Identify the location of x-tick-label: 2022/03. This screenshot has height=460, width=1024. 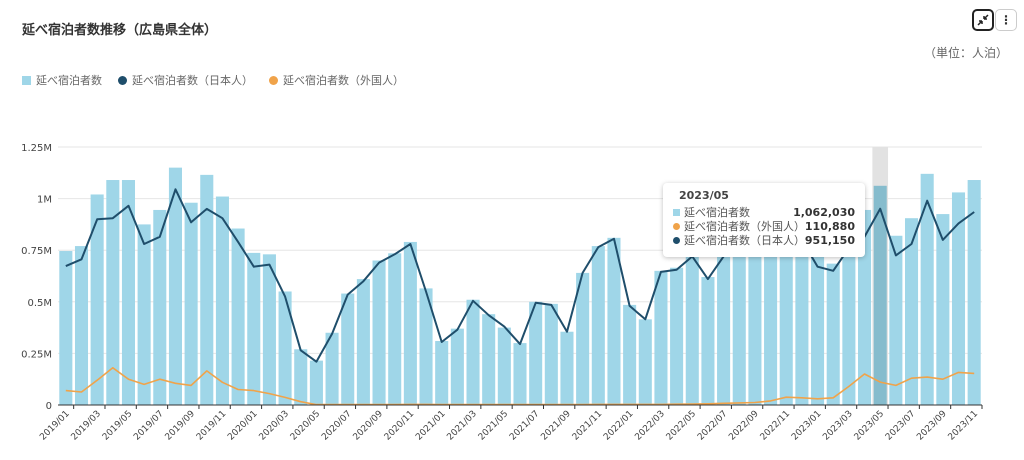
(650, 426).